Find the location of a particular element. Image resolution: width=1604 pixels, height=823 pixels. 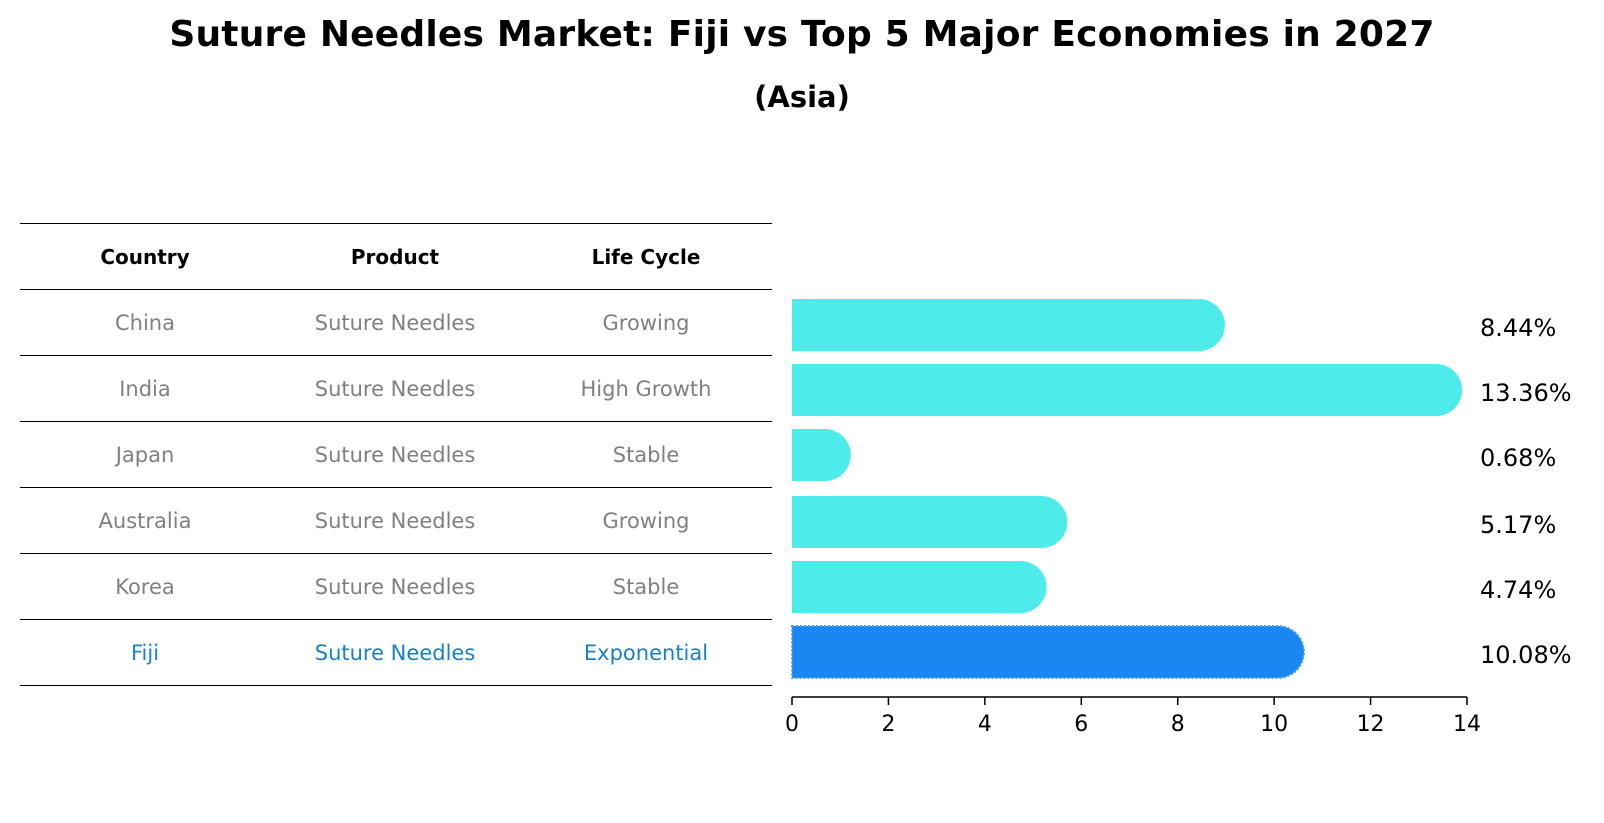

table-header-row: Country Product Life Cycle is located at coordinates (396, 256).